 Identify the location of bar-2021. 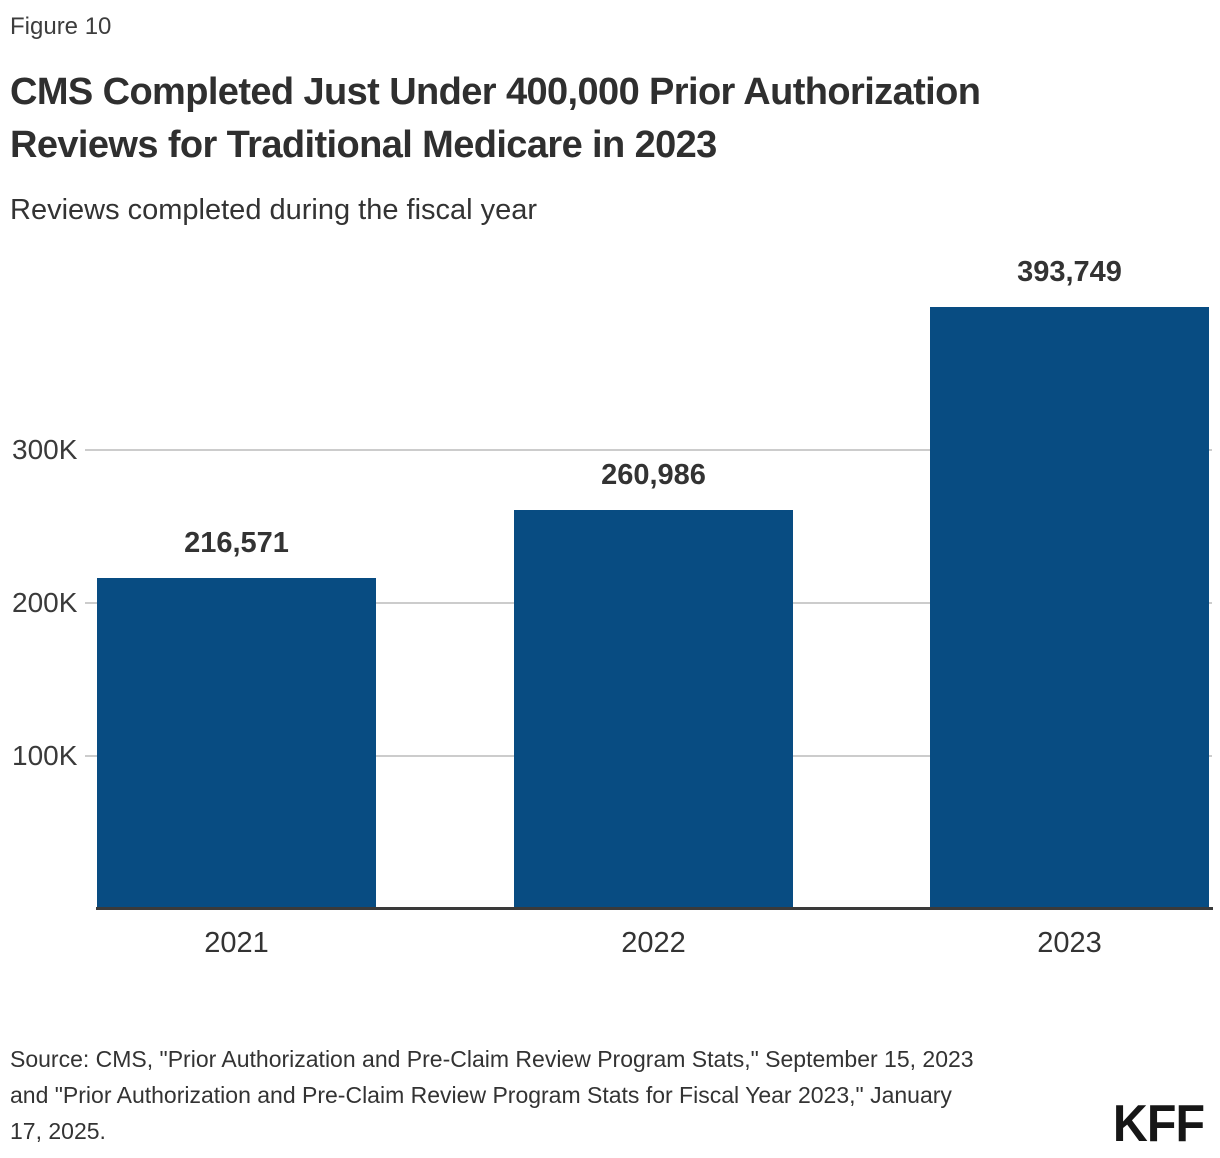
(236, 743).